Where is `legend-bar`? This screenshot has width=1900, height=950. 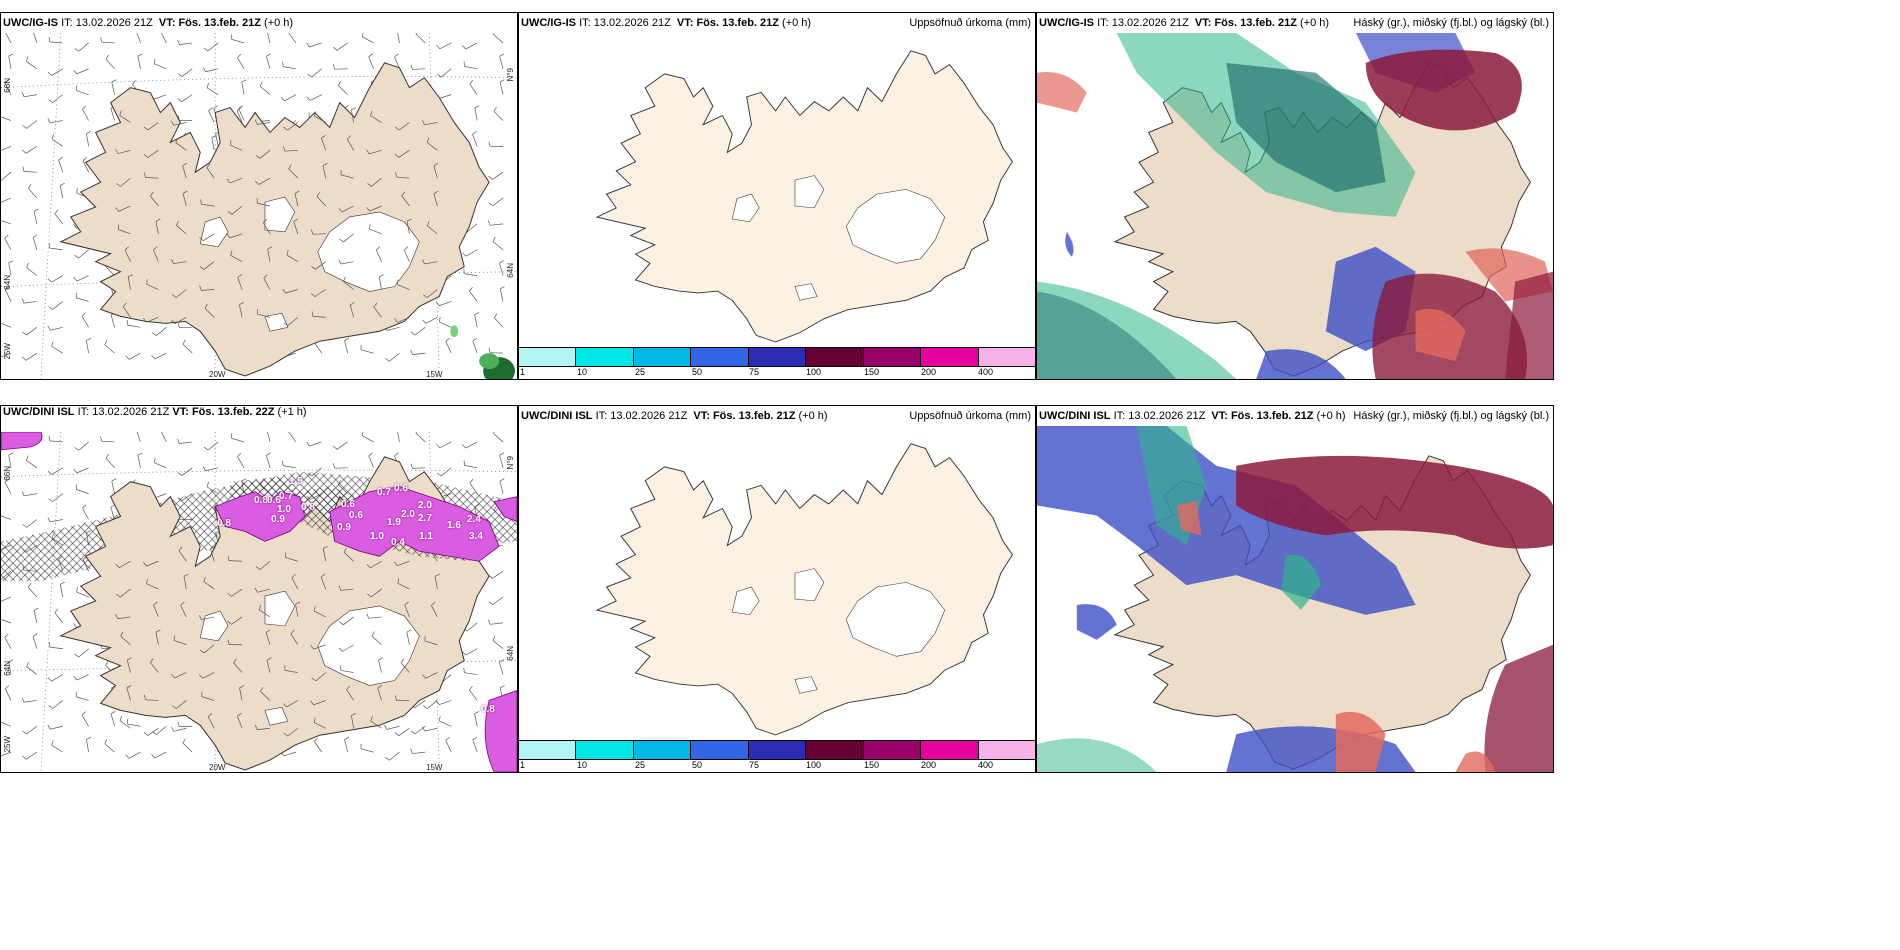 legend-bar is located at coordinates (777, 750).